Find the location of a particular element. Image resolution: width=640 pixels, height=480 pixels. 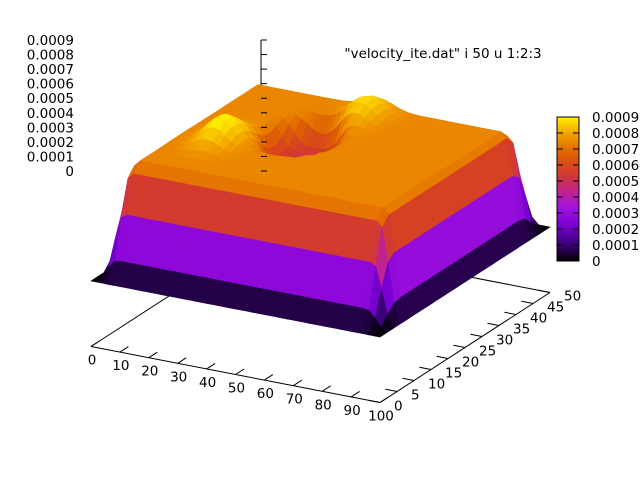

colorbar-tick-label: 0.0009 is located at coordinates (615, 118).